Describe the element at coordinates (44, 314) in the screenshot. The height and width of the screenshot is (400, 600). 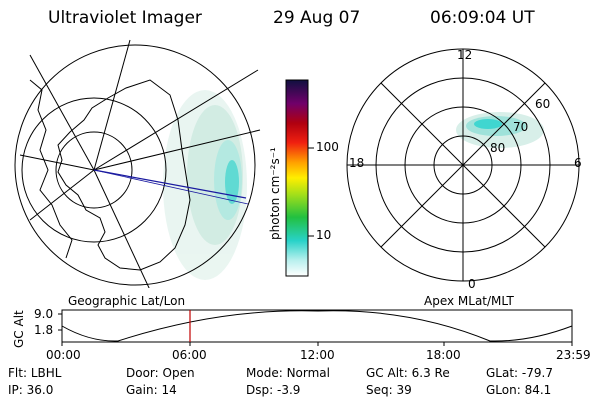
I see `altitude-tick-top: 9.0` at that location.